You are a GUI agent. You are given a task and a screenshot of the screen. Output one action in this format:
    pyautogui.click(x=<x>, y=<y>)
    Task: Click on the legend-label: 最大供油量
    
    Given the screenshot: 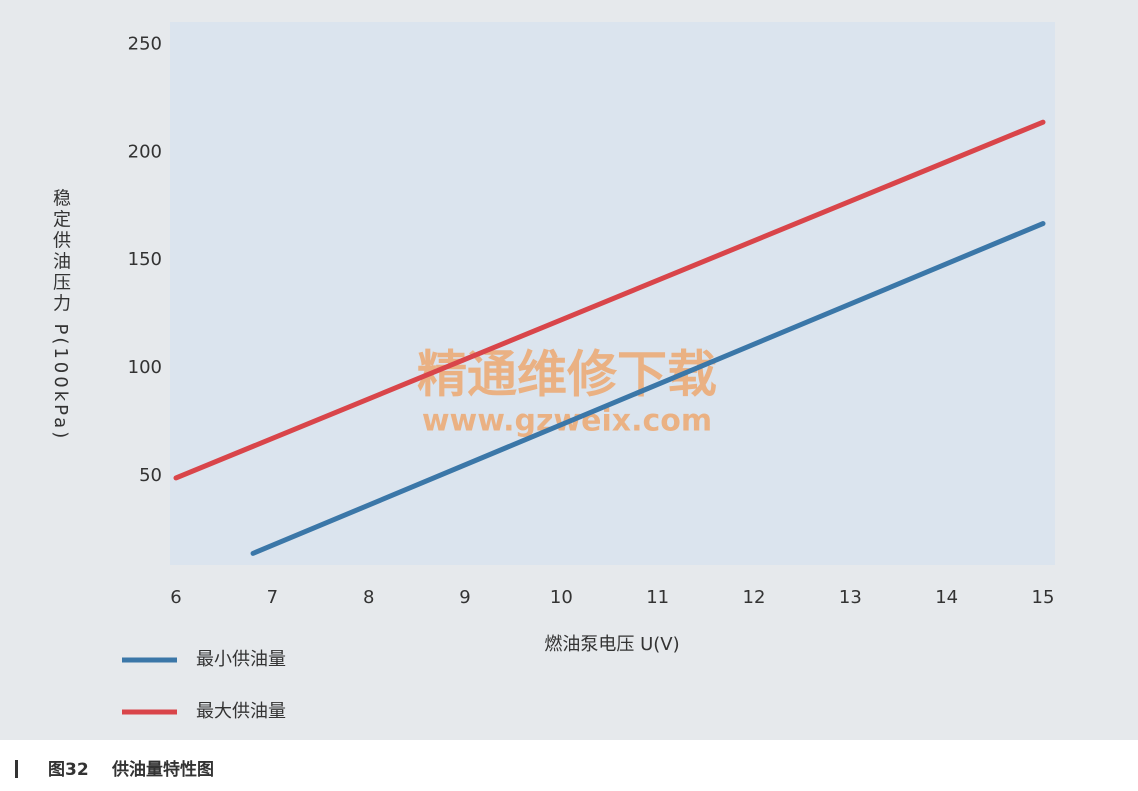 What is the action you would take?
    pyautogui.click(x=241, y=711)
    